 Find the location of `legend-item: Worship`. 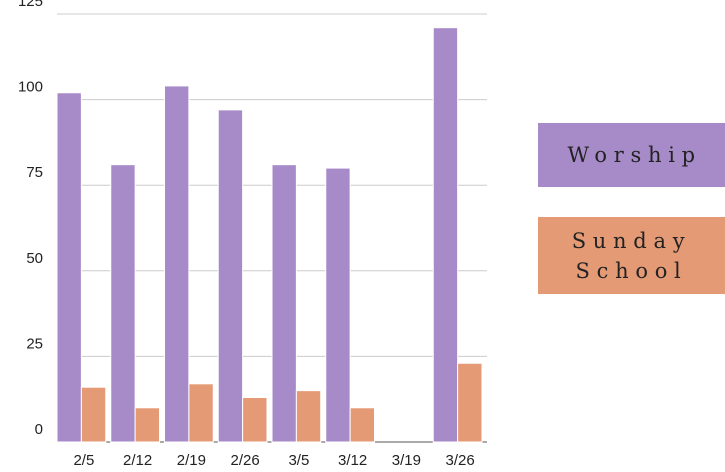

legend-item: Worship is located at coordinates (631, 155).